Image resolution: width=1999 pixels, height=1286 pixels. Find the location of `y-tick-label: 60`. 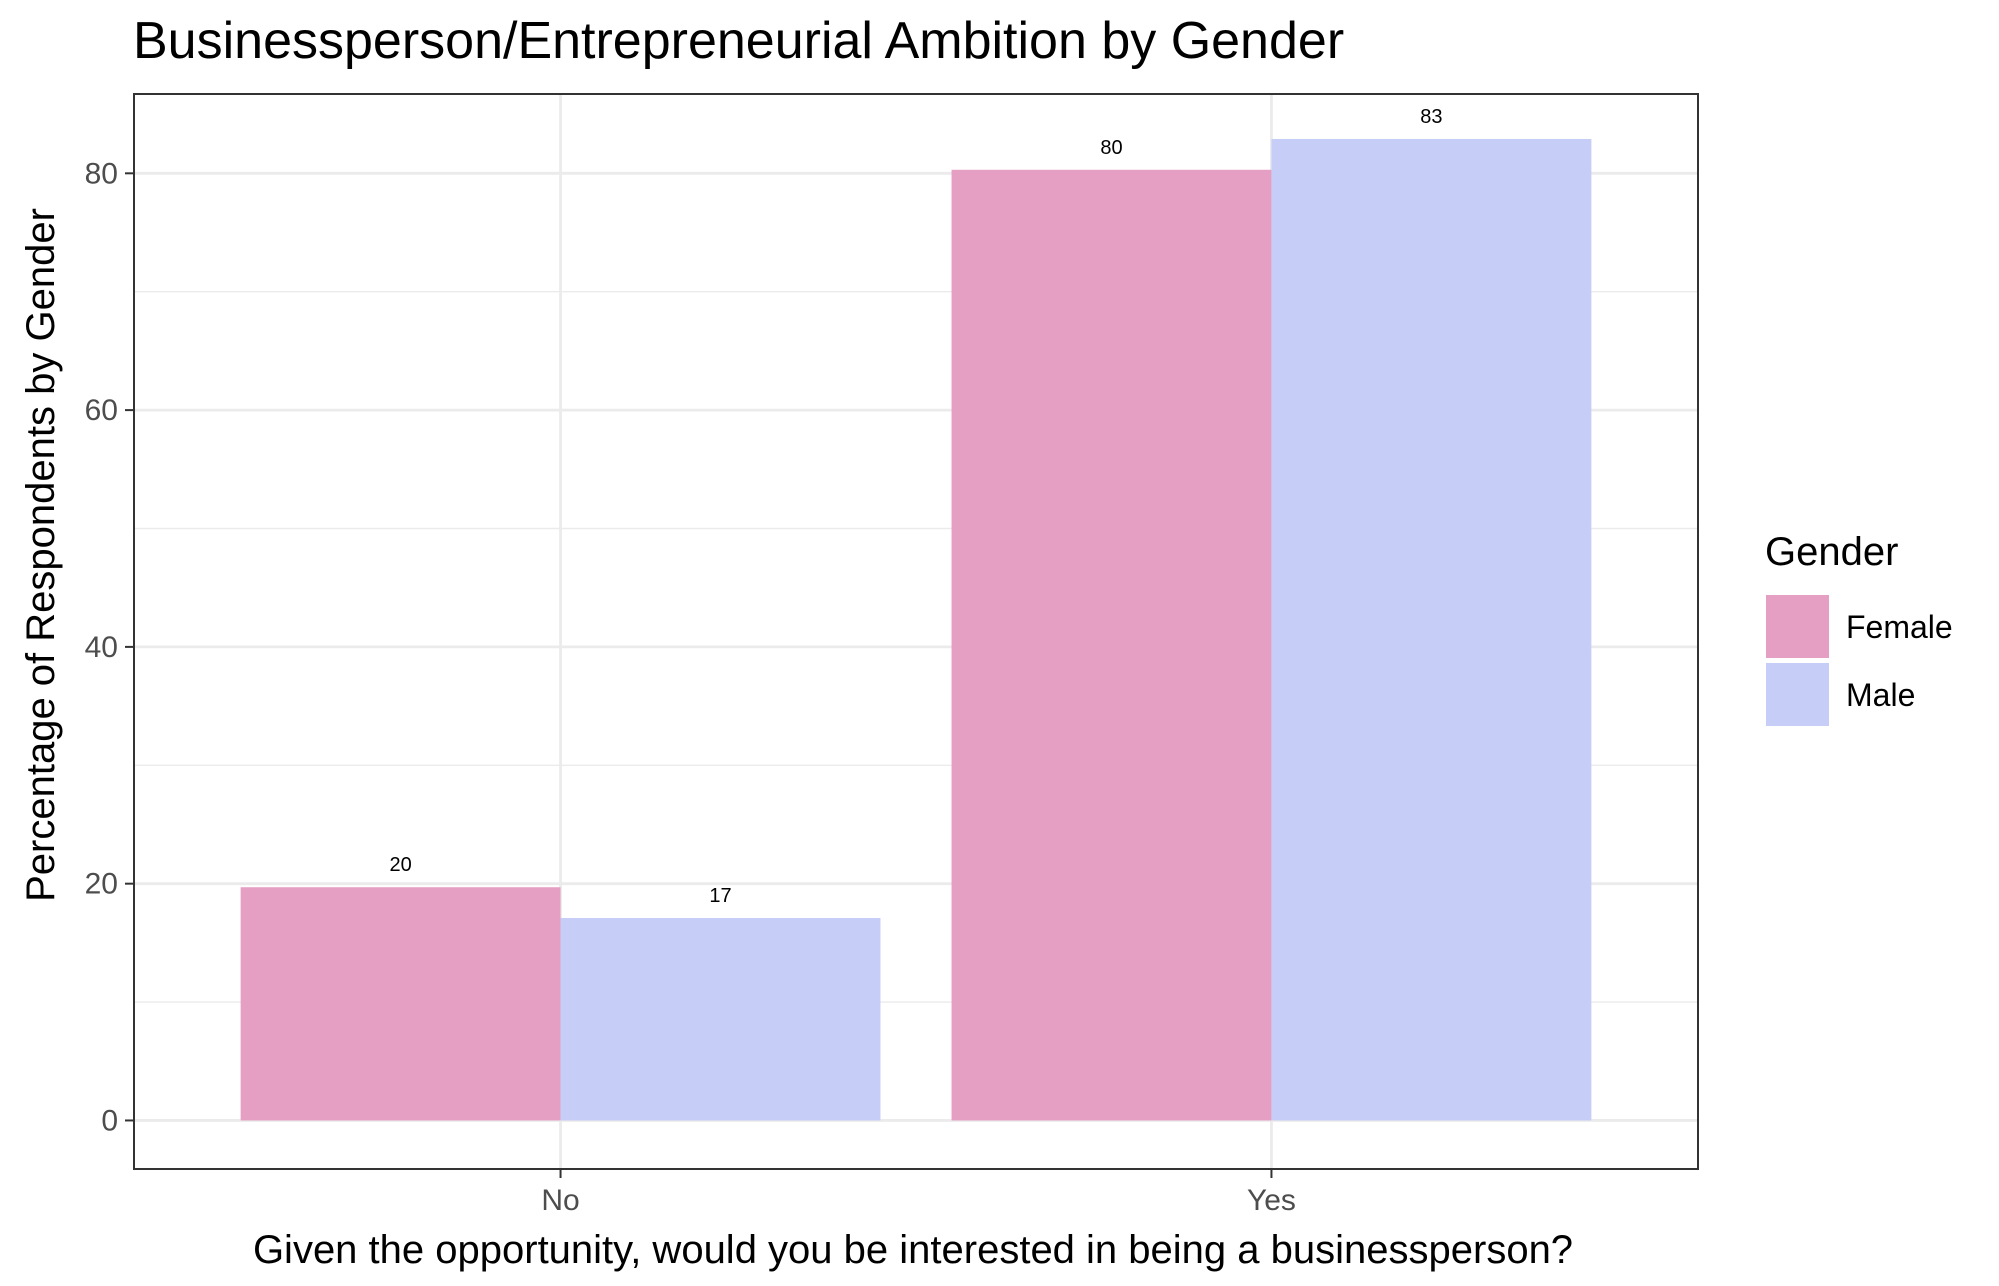

y-tick-label: 60 is located at coordinates (101, 410).